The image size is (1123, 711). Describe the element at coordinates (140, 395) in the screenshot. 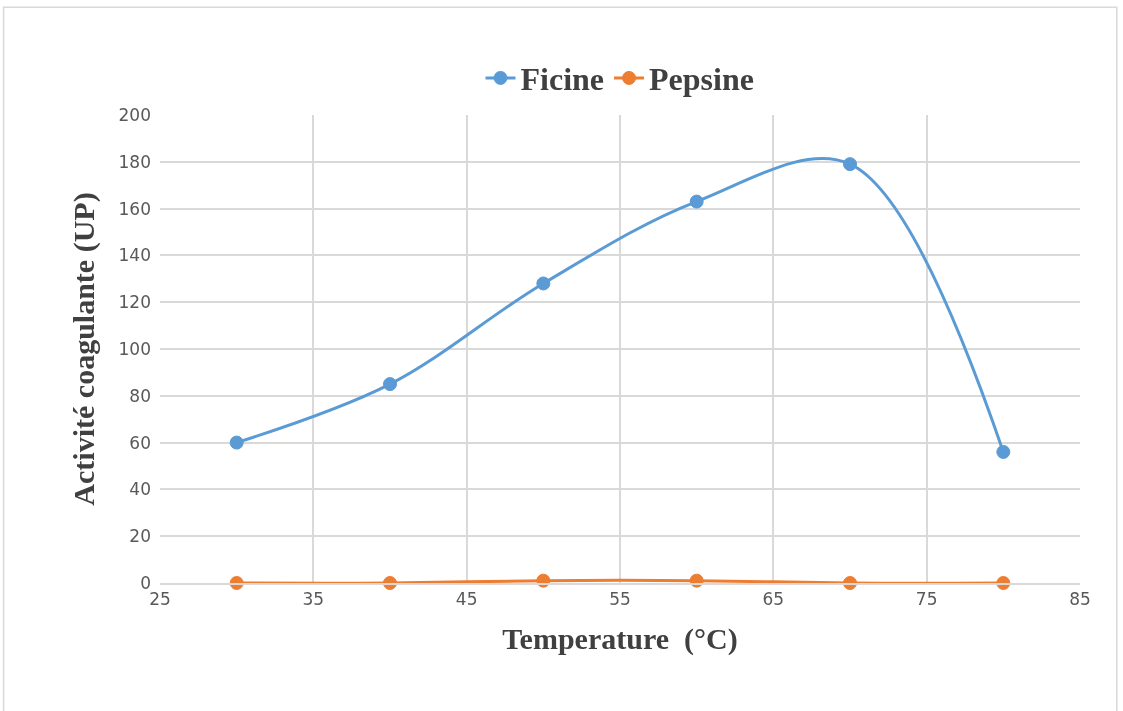

I see `y-tick-label: 80` at that location.